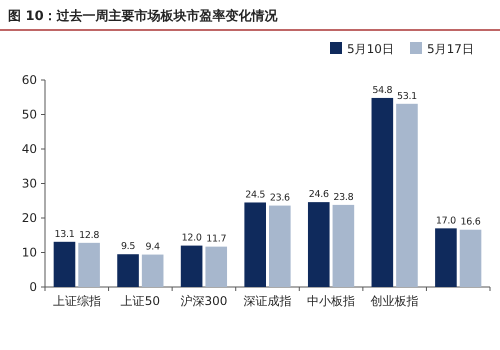  I want to click on y-tick-label: 60, so click(29, 80).